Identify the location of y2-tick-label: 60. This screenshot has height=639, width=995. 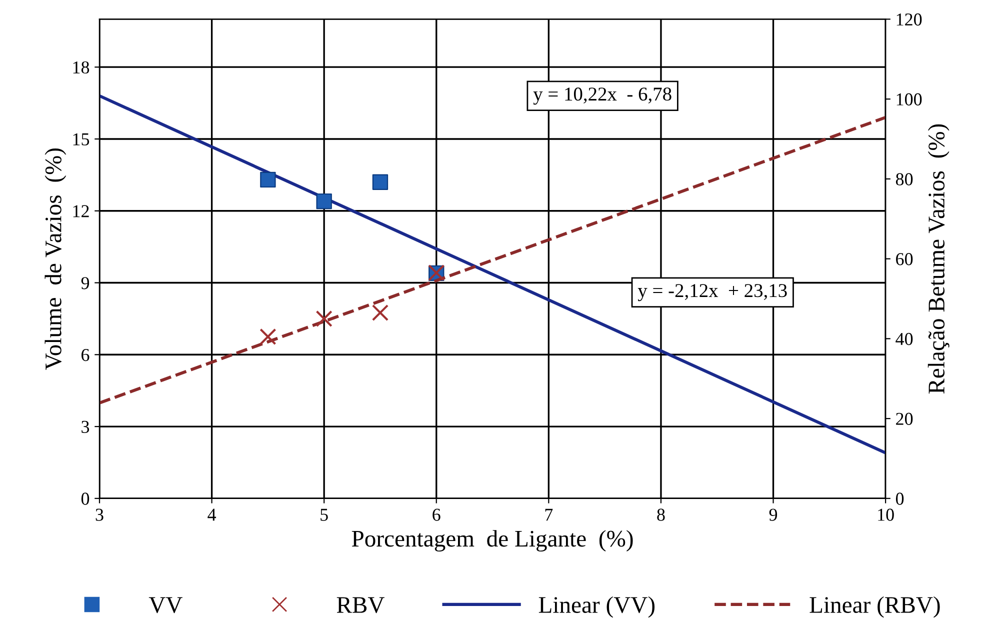
(904, 259).